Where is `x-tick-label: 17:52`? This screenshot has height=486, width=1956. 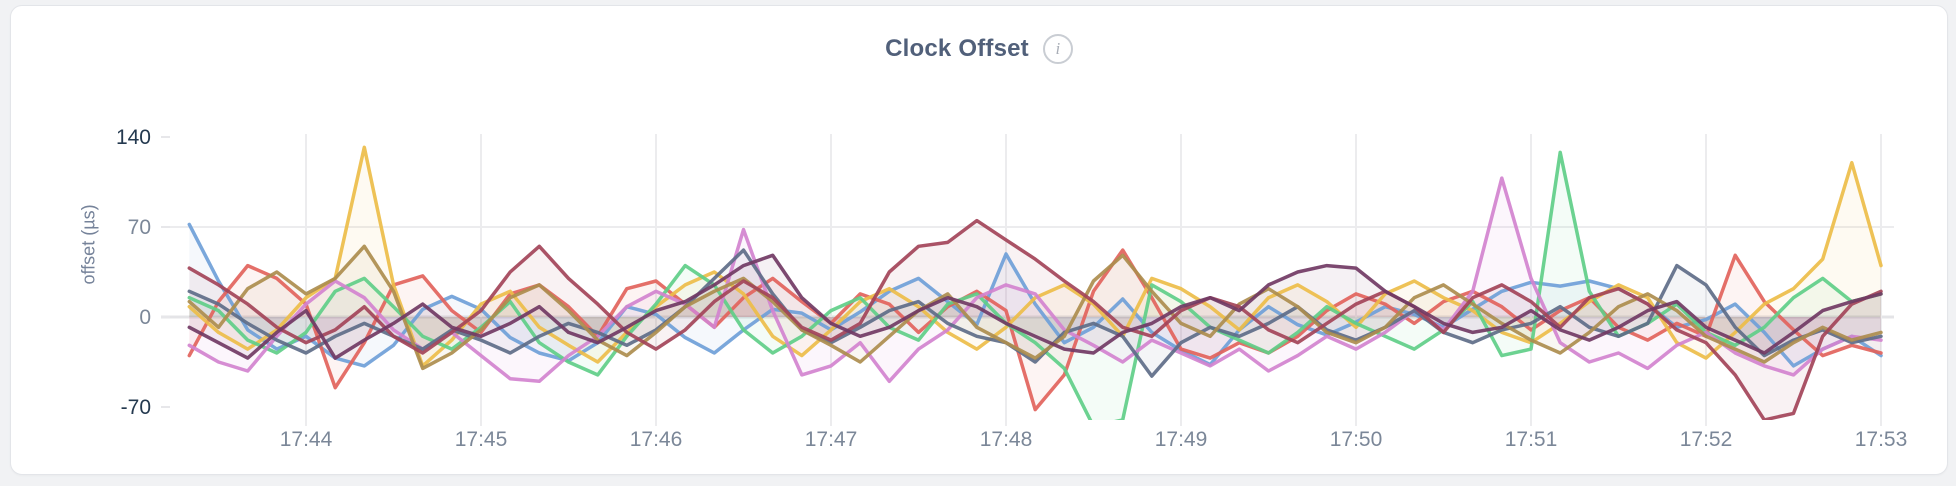 x-tick-label: 17:52 is located at coordinates (1706, 439).